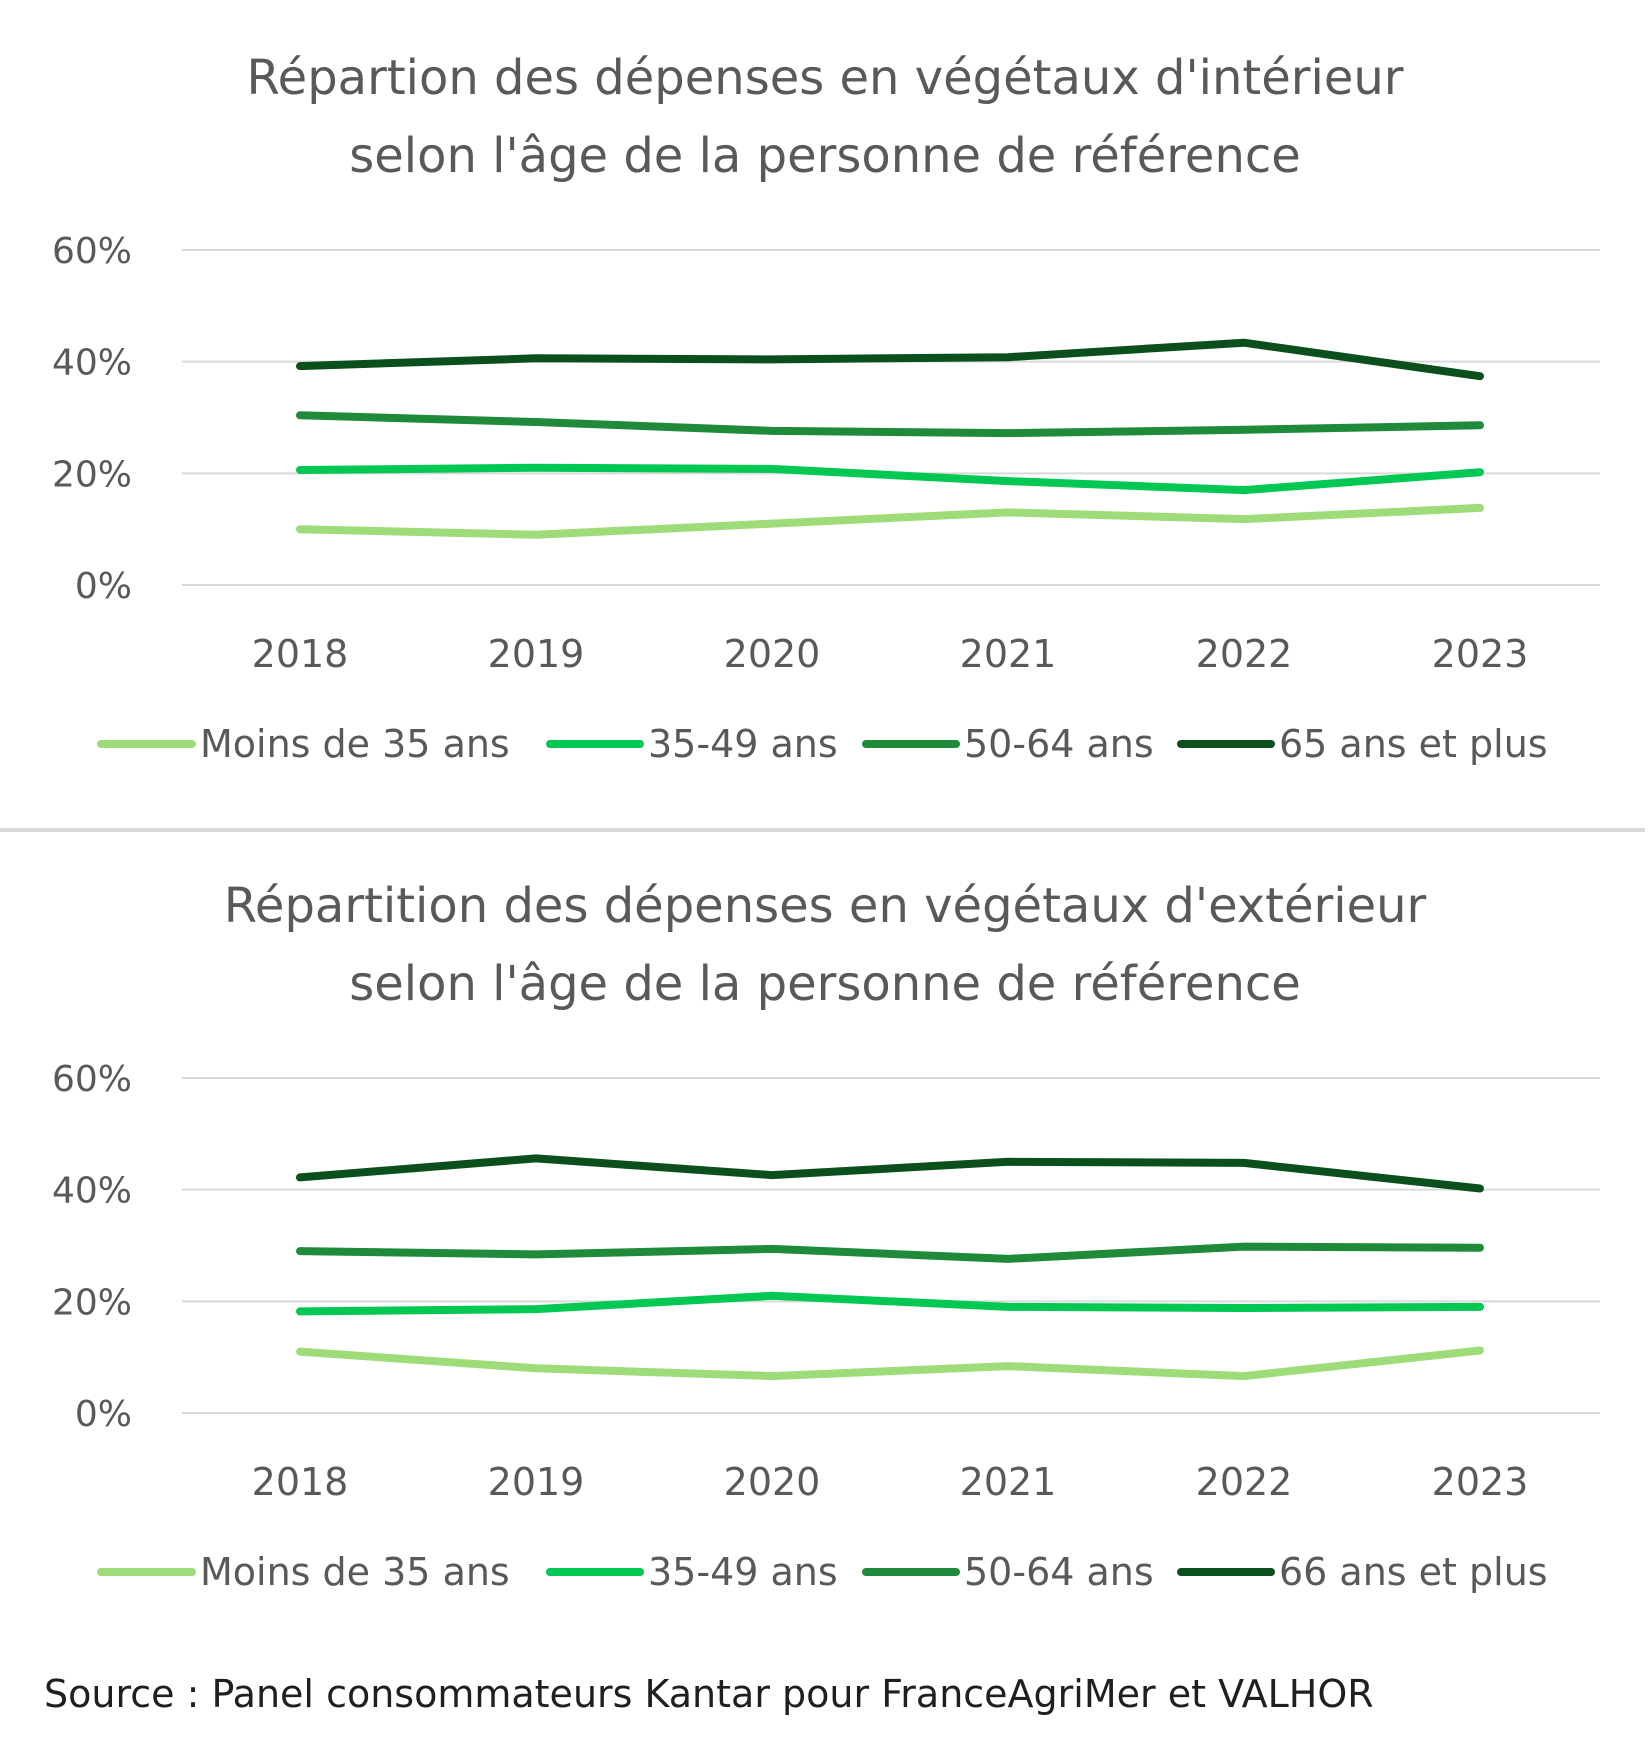  What do you see at coordinates (1413, 1572) in the screenshot?
I see `legend-label: 66 ans et plus` at bounding box center [1413, 1572].